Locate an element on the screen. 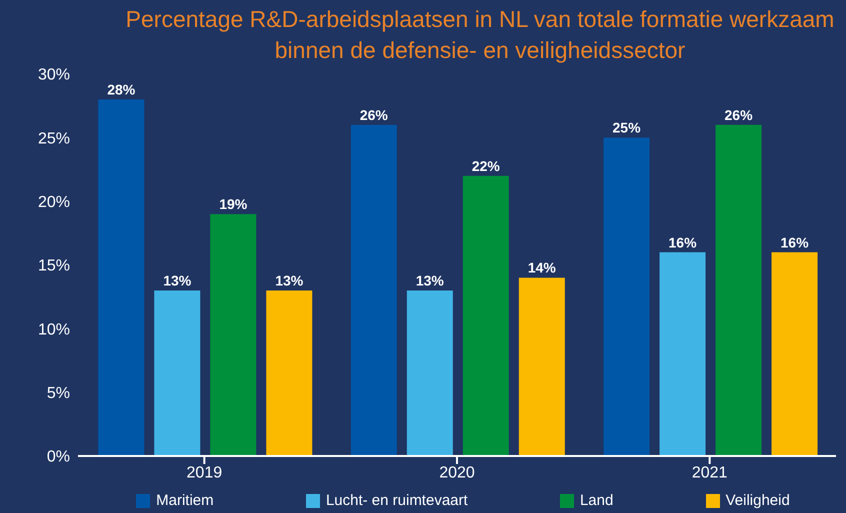 This screenshot has width=846, height=513. y-tick-label: 30% is located at coordinates (54, 75).